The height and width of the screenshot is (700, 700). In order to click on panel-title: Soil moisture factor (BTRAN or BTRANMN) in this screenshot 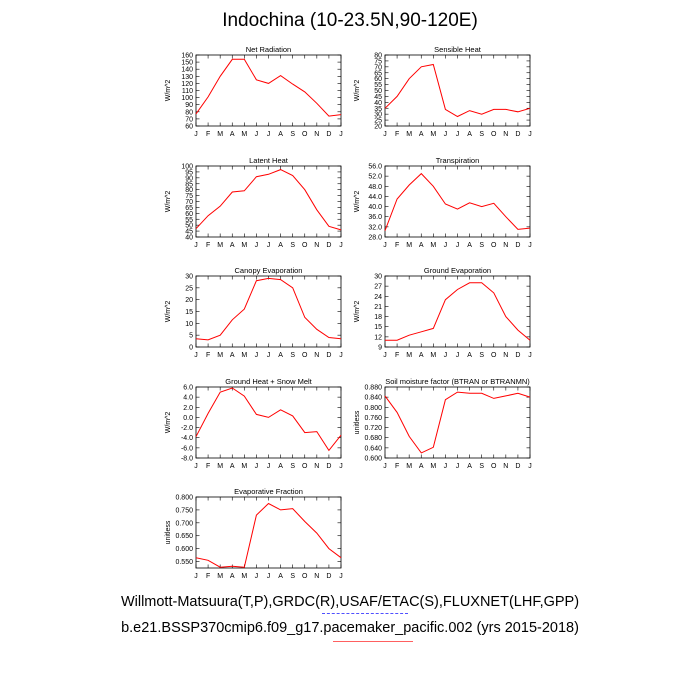, I will do `click(457, 381)`.